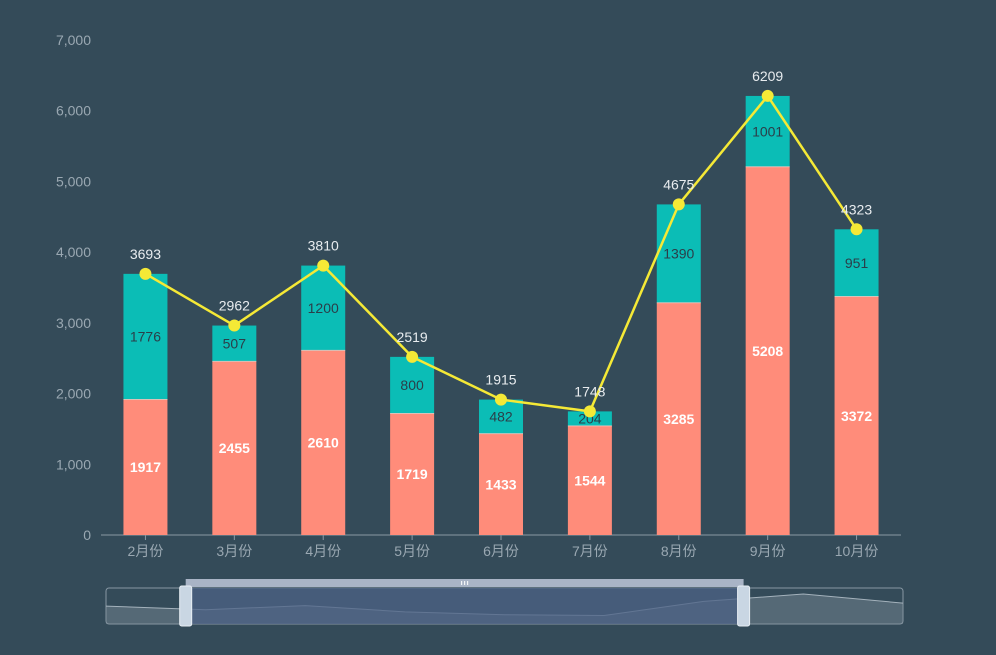  I want to click on total-label: 1748, so click(589, 391).